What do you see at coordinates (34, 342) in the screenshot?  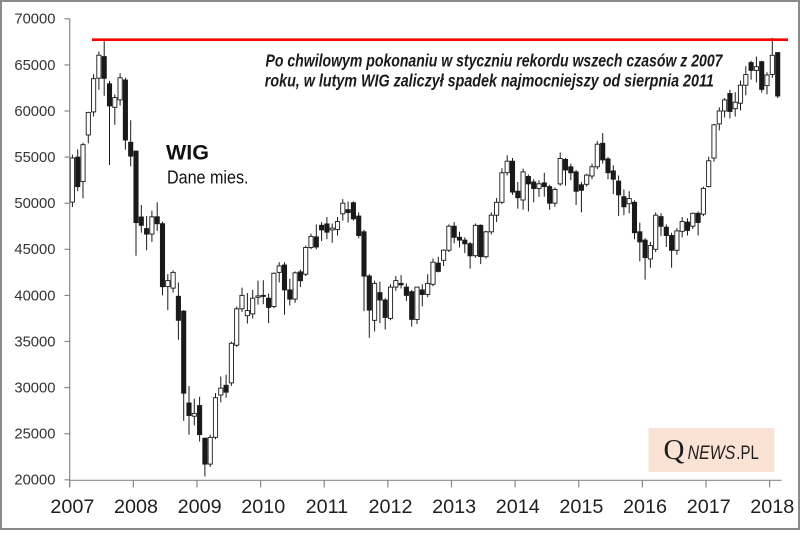 I see `svg-text: 35000` at bounding box center [34, 342].